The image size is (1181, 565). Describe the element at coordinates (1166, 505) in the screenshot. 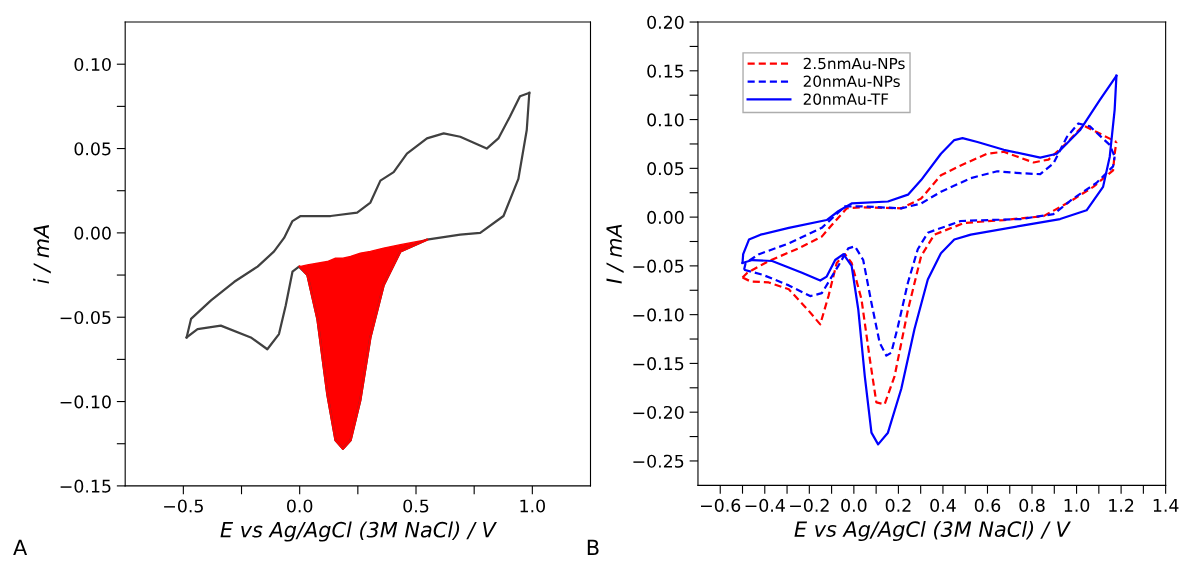

I see `x-tick-label: 1.4` at that location.